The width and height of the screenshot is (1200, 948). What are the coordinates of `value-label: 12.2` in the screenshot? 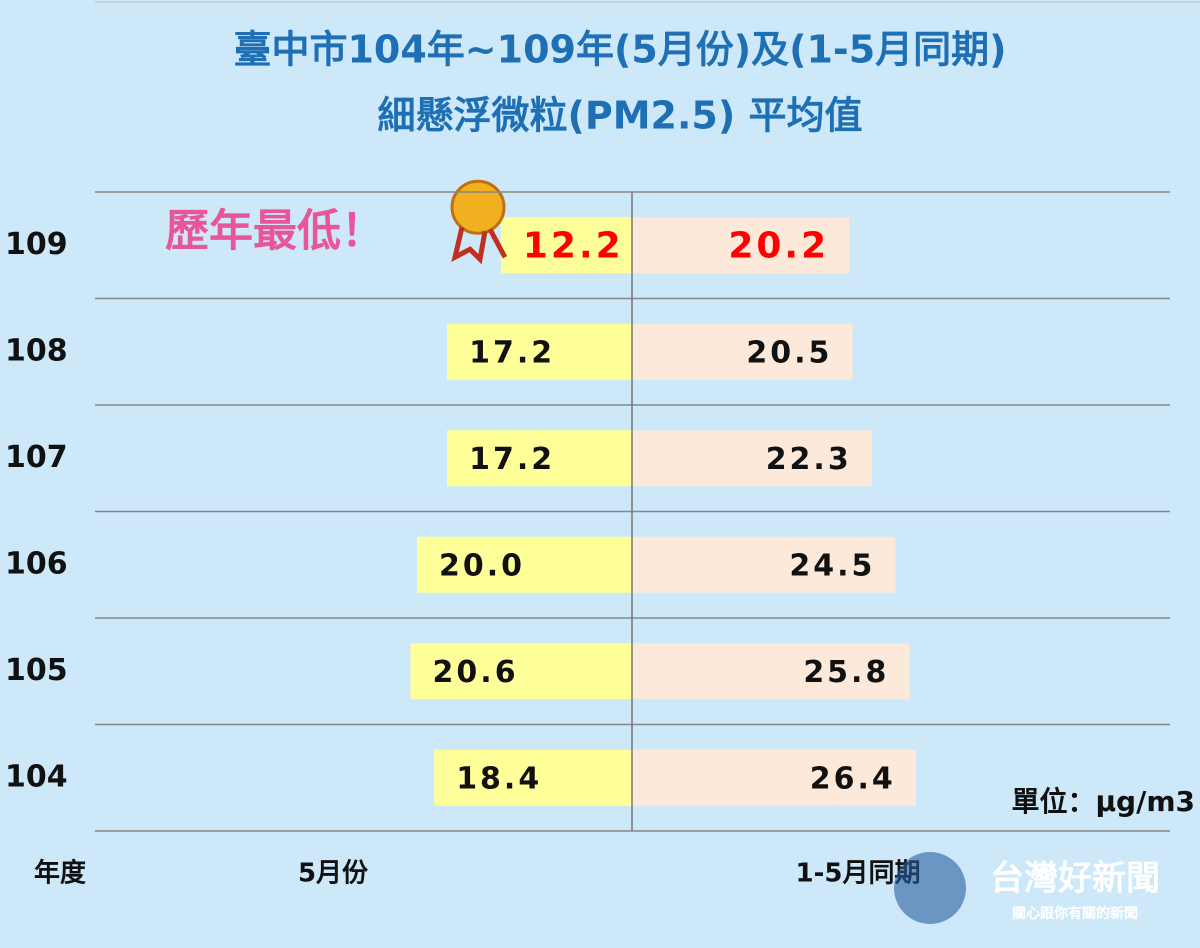 It's located at (573, 245).